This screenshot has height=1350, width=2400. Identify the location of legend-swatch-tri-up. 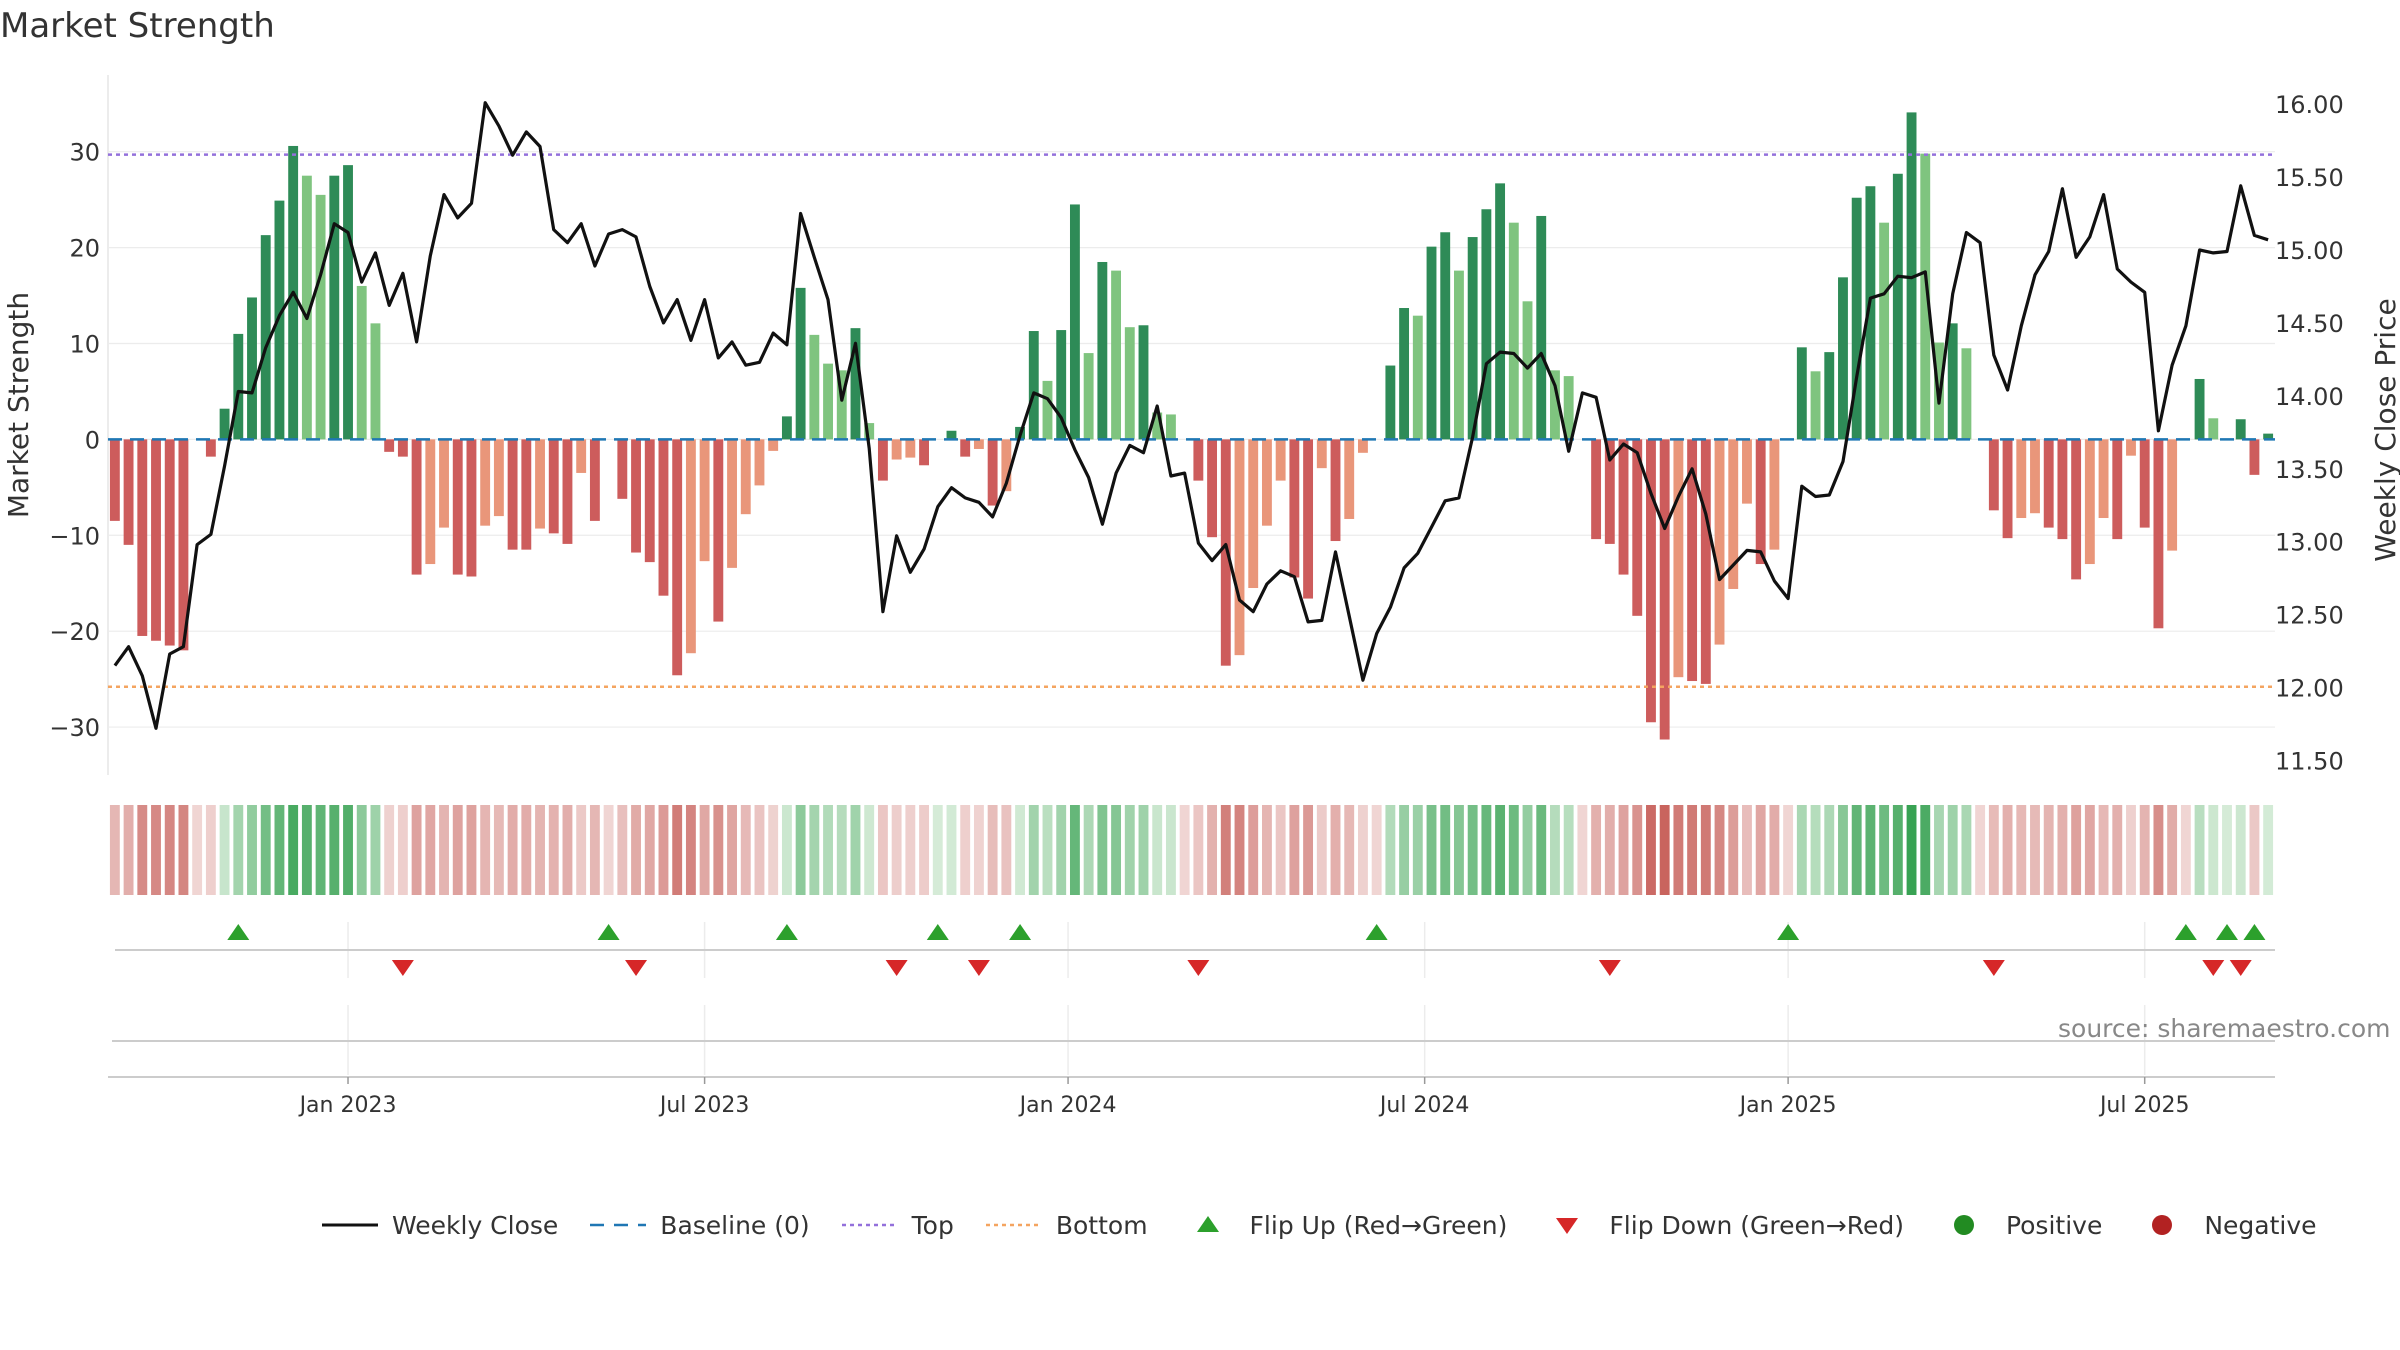
(1208, 1225).